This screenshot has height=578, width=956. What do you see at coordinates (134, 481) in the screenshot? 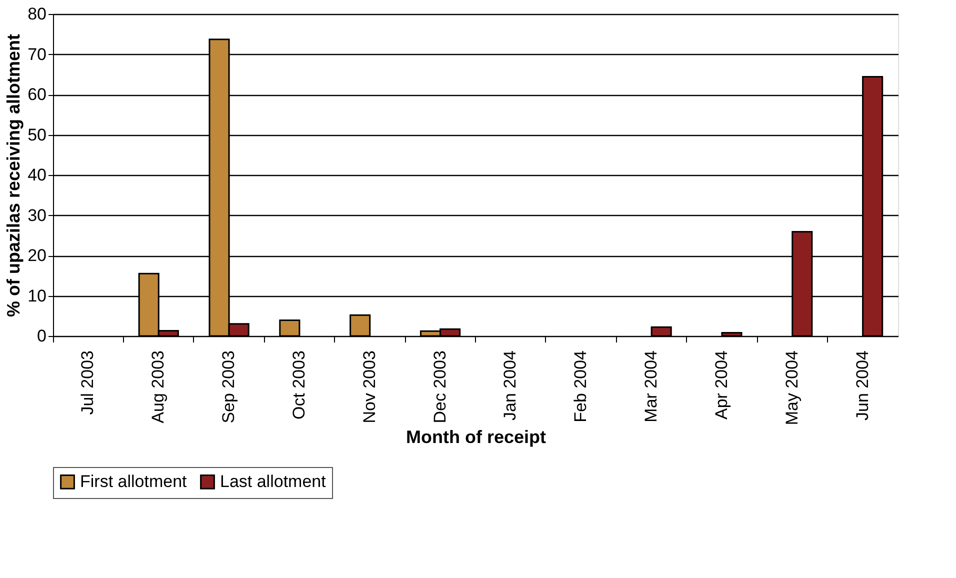
I see `legend-label: First allotment` at bounding box center [134, 481].